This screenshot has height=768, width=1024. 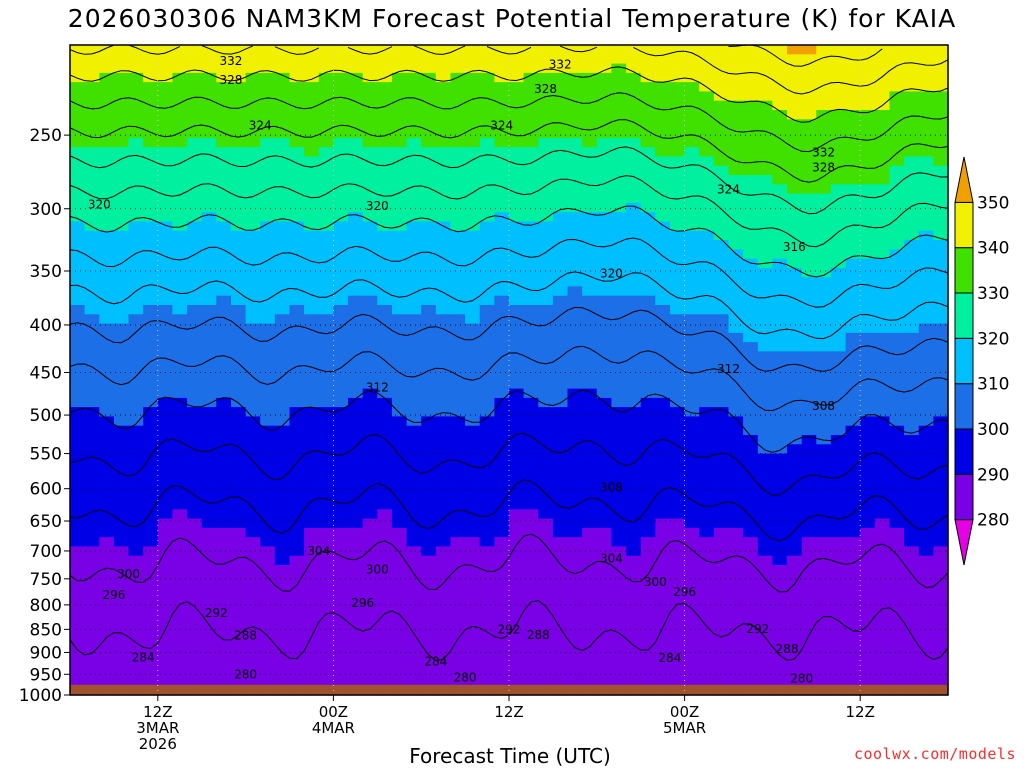 What do you see at coordinates (501, 125) in the screenshot?
I see `contour-label: 324` at bounding box center [501, 125].